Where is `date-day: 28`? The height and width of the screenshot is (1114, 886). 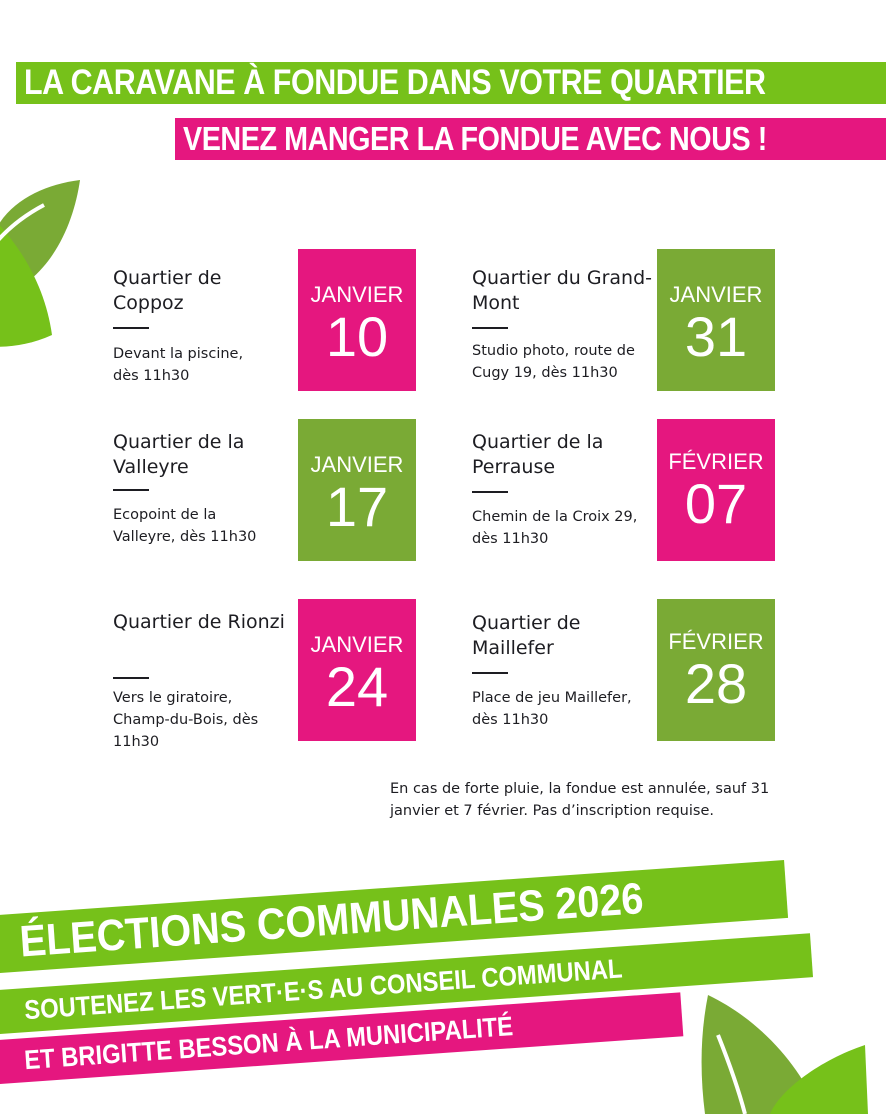 date-day: 28 is located at coordinates (716, 683).